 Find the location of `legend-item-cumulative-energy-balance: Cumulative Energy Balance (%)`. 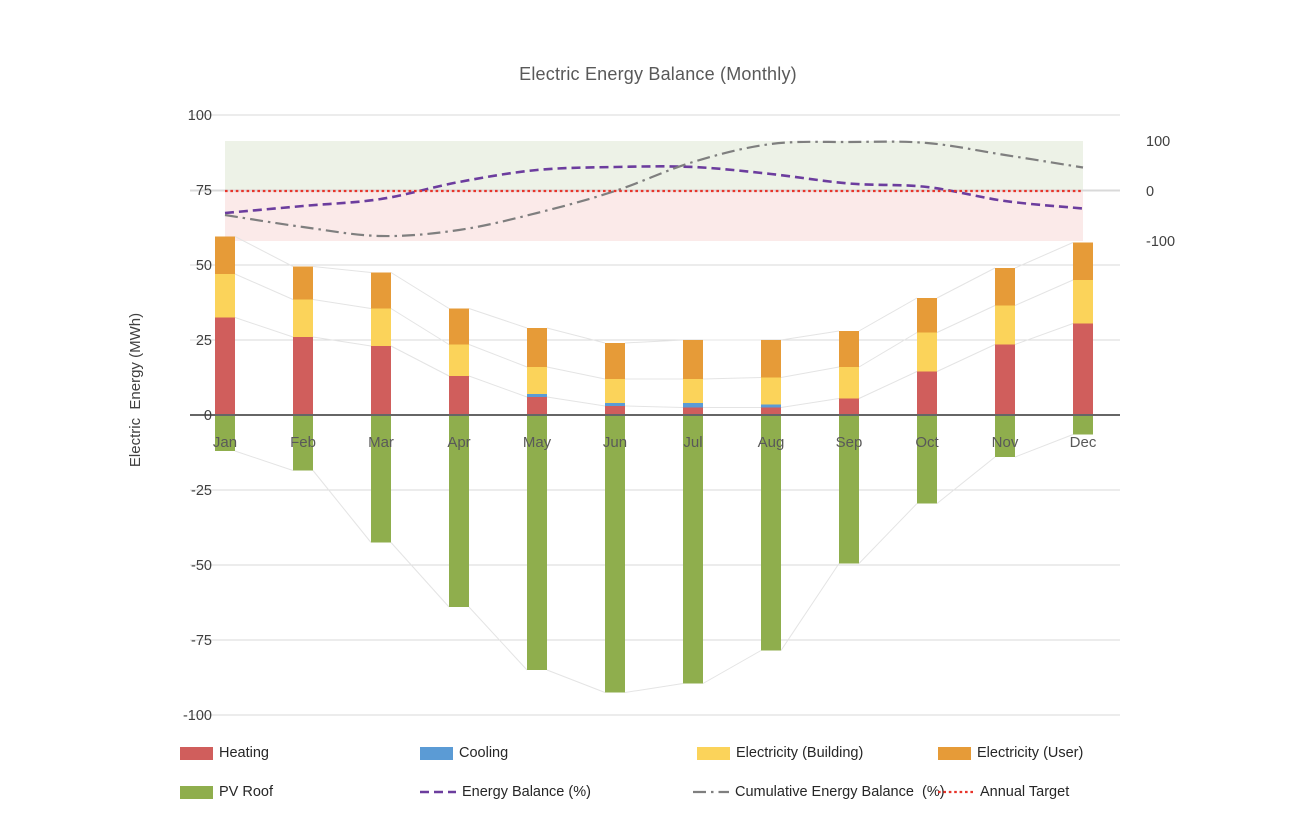

legend-item-cumulative-energy-balance: Cumulative Energy Balance (%) is located at coordinates (819, 792).